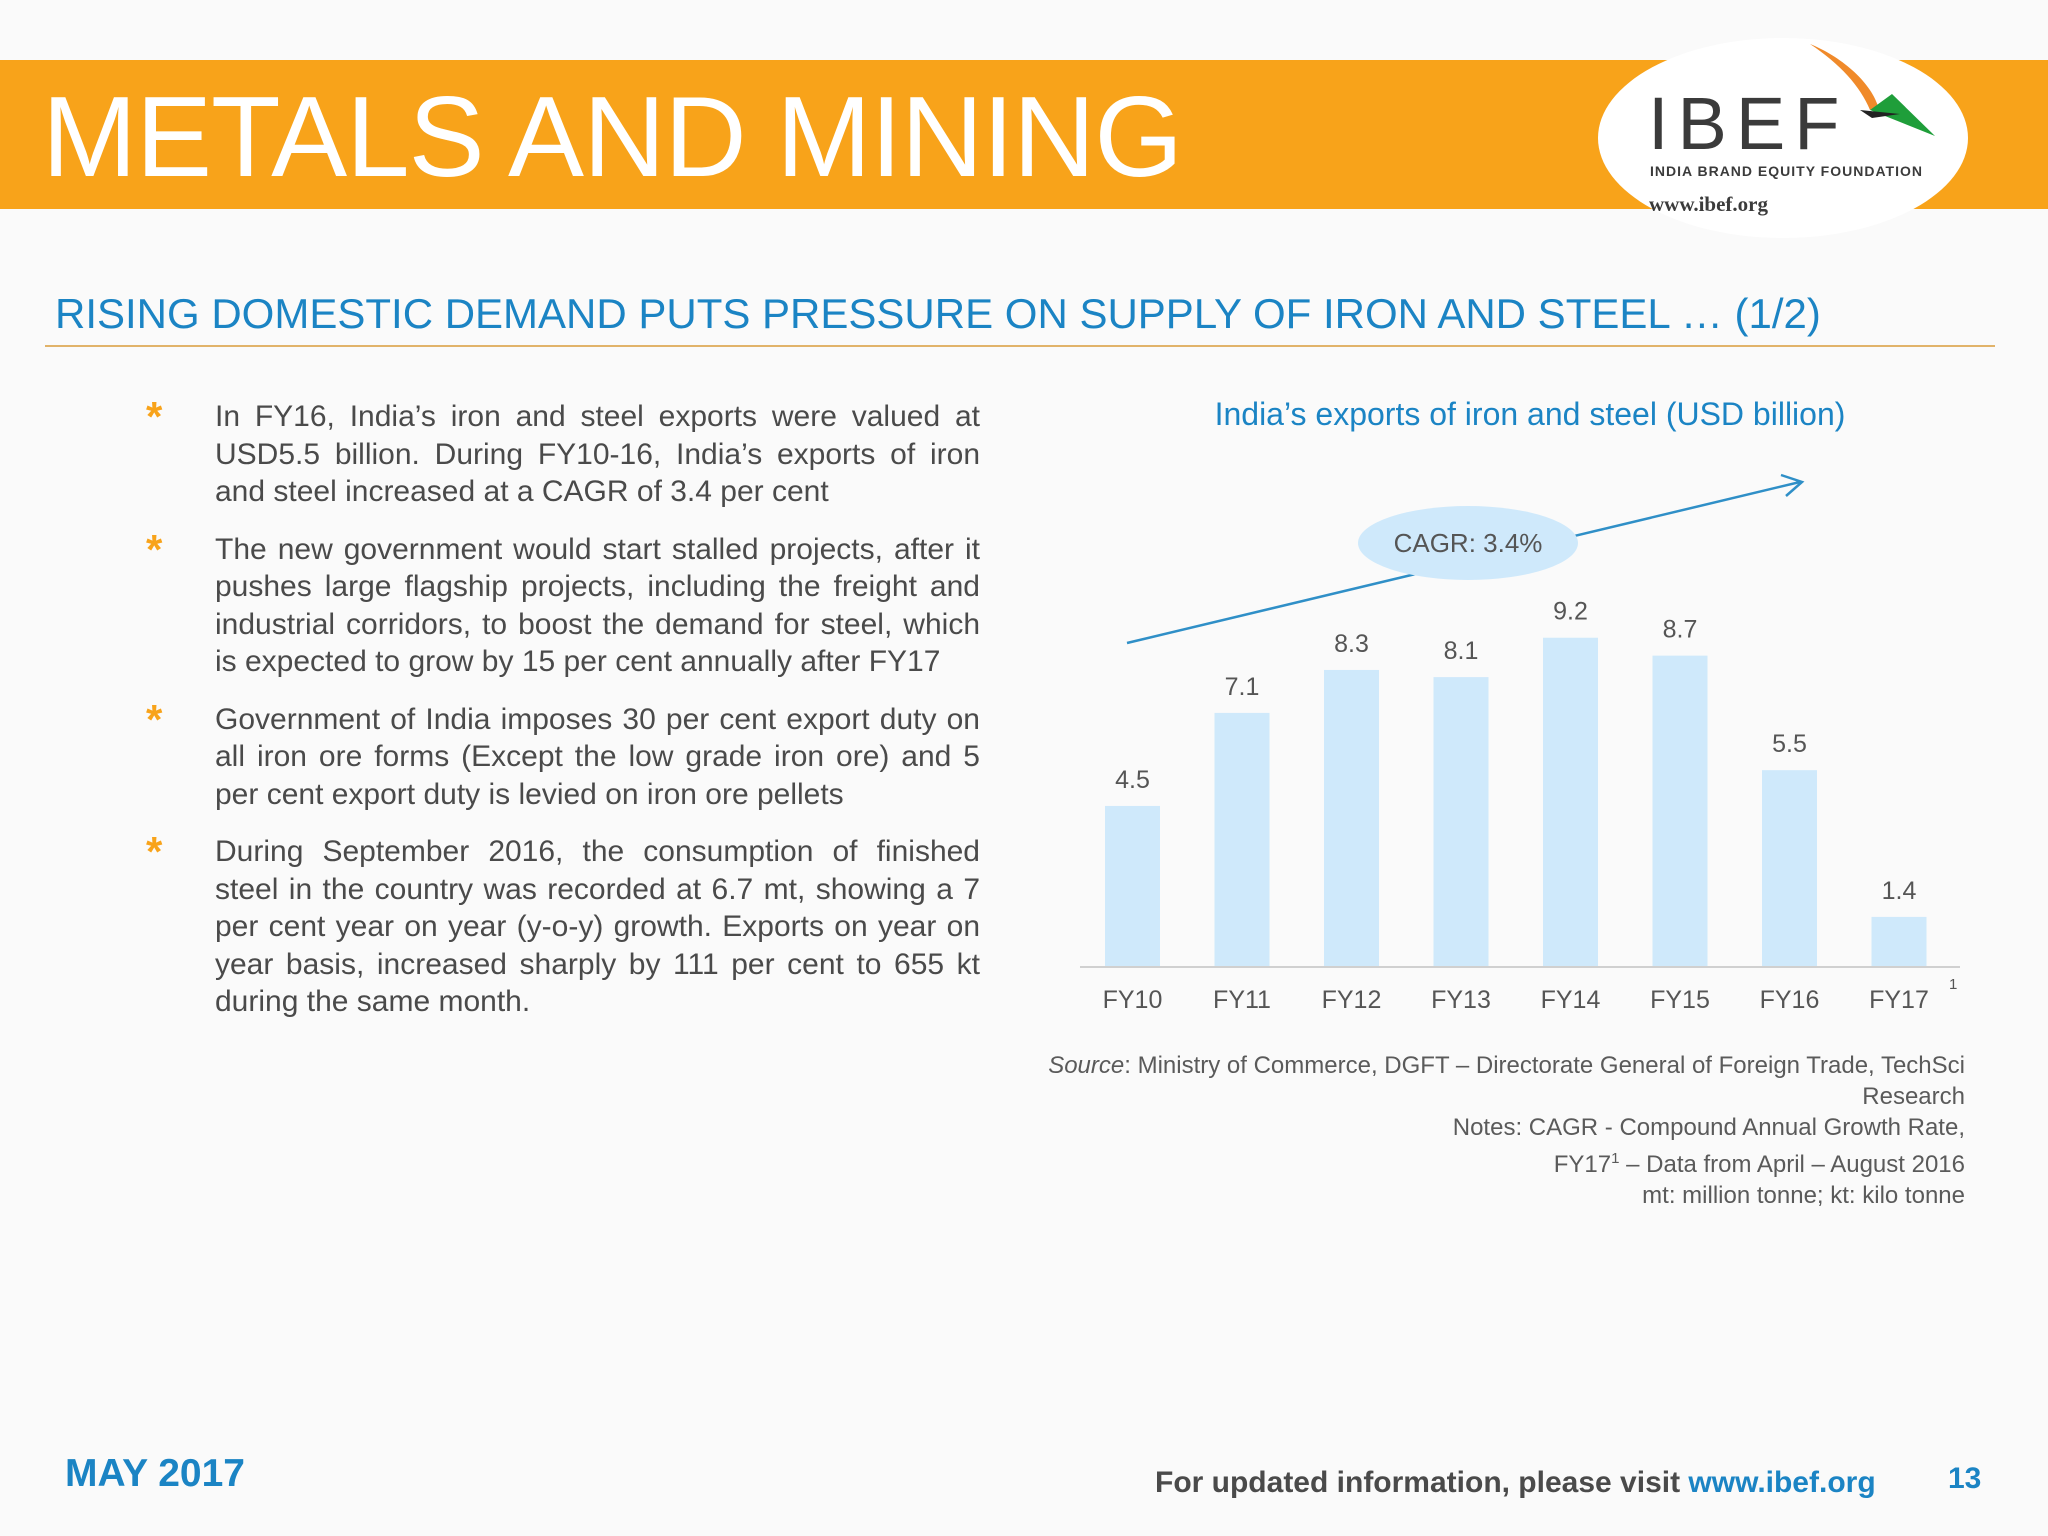 This screenshot has width=2048, height=1536. What do you see at coordinates (1790, 1000) in the screenshot?
I see `x-tick-label: FY16` at bounding box center [1790, 1000].